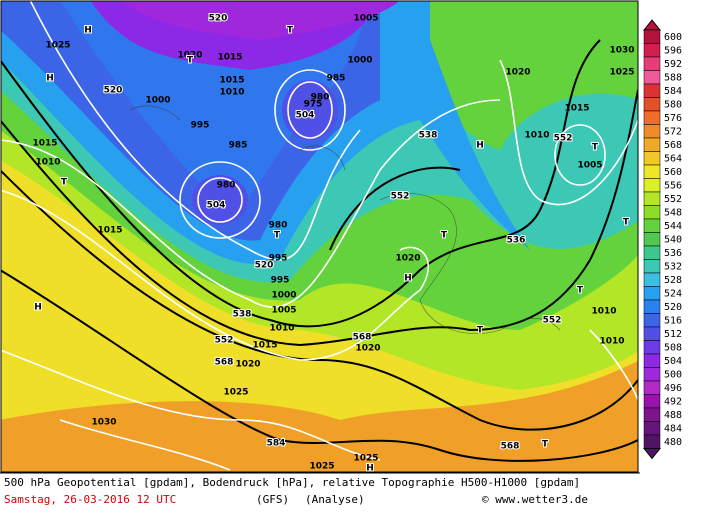  I want to click on contour-label: 584, so click(276, 444).